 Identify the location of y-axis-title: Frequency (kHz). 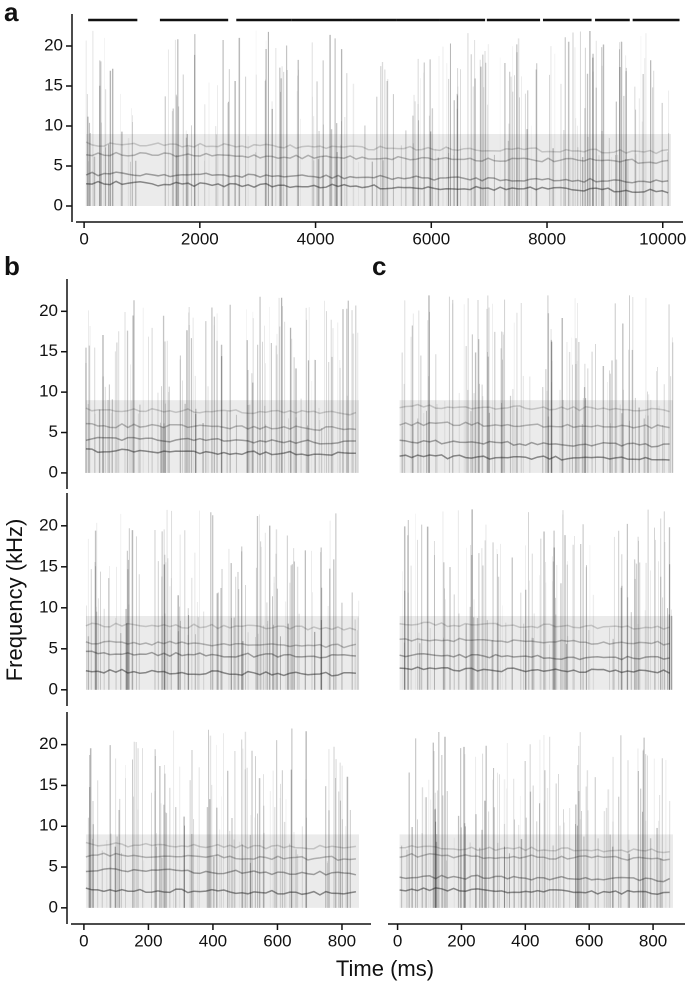
(14, 600).